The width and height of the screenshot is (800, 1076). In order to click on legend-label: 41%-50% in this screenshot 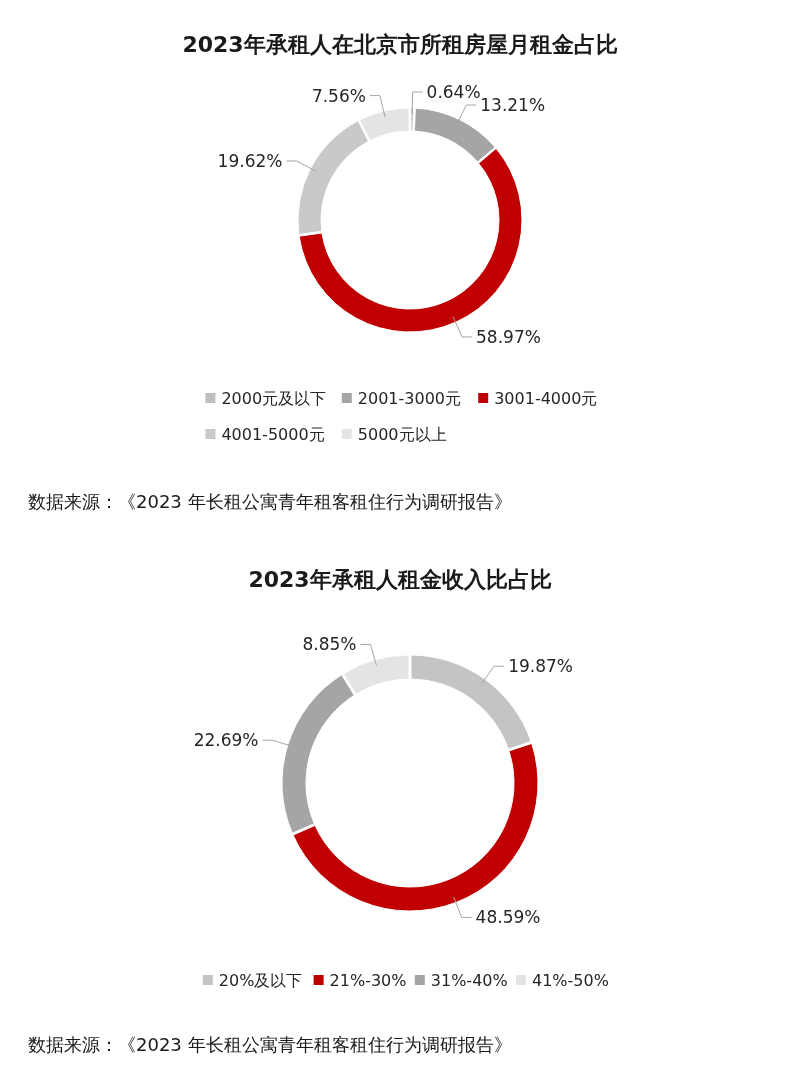, I will do `click(570, 980)`.